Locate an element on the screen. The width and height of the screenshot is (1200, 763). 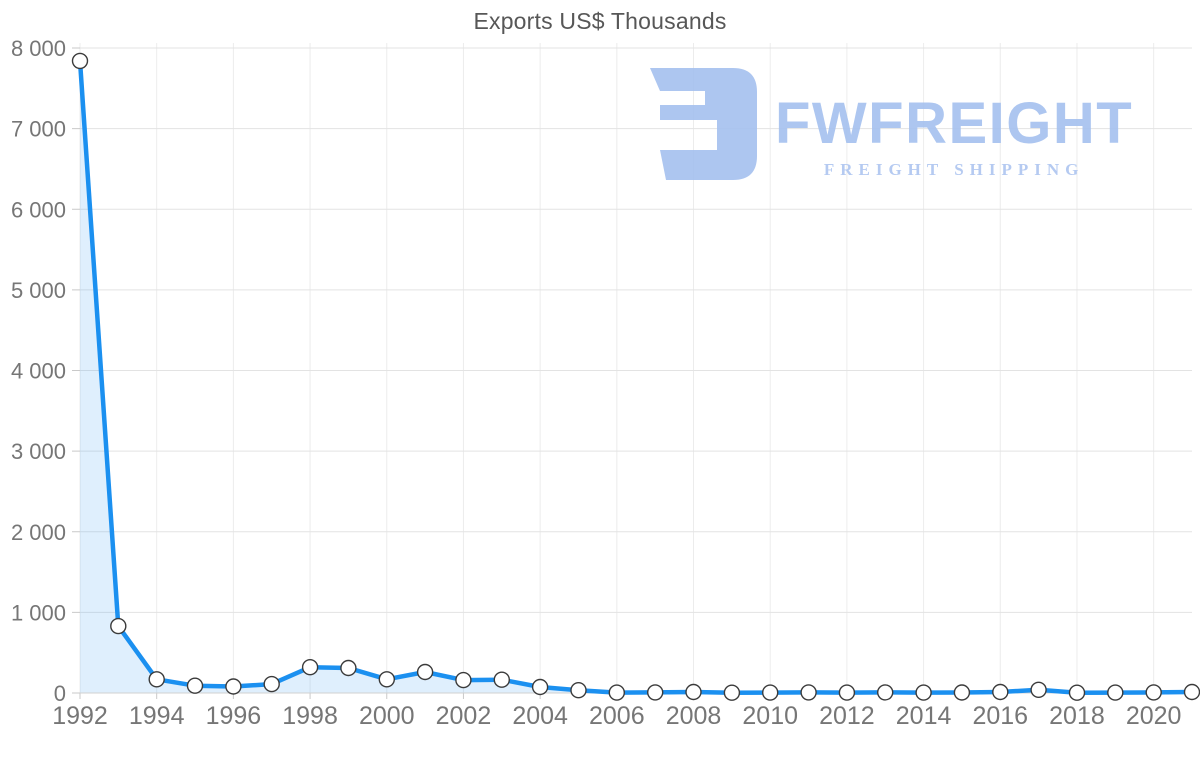
x-tick-label: 1998 is located at coordinates (310, 716).